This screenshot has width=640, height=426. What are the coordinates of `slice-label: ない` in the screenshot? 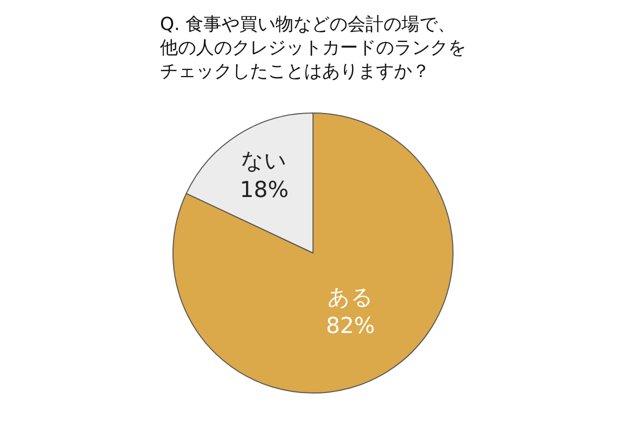 It's located at (264, 161).